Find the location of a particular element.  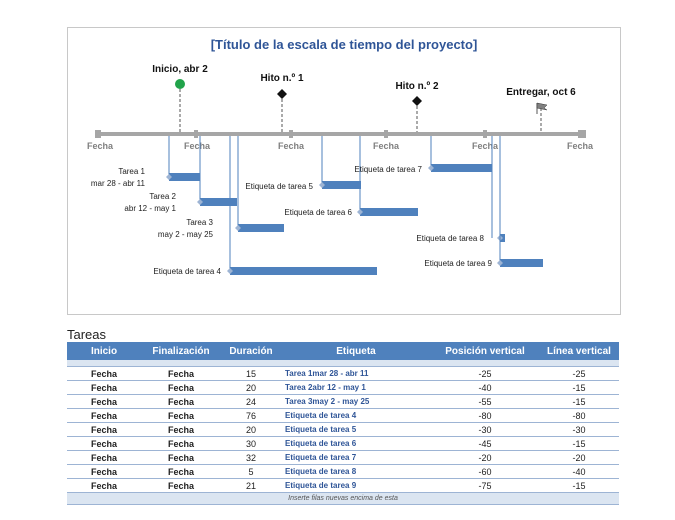

cell-posicion-vertical: -40 is located at coordinates (485, 387).